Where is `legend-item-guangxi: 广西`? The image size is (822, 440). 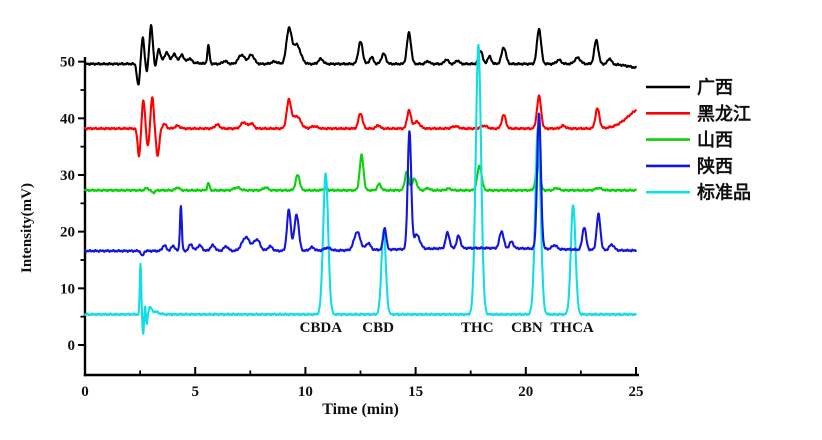
legend-item-guangxi: 广西 is located at coordinates (689, 87).